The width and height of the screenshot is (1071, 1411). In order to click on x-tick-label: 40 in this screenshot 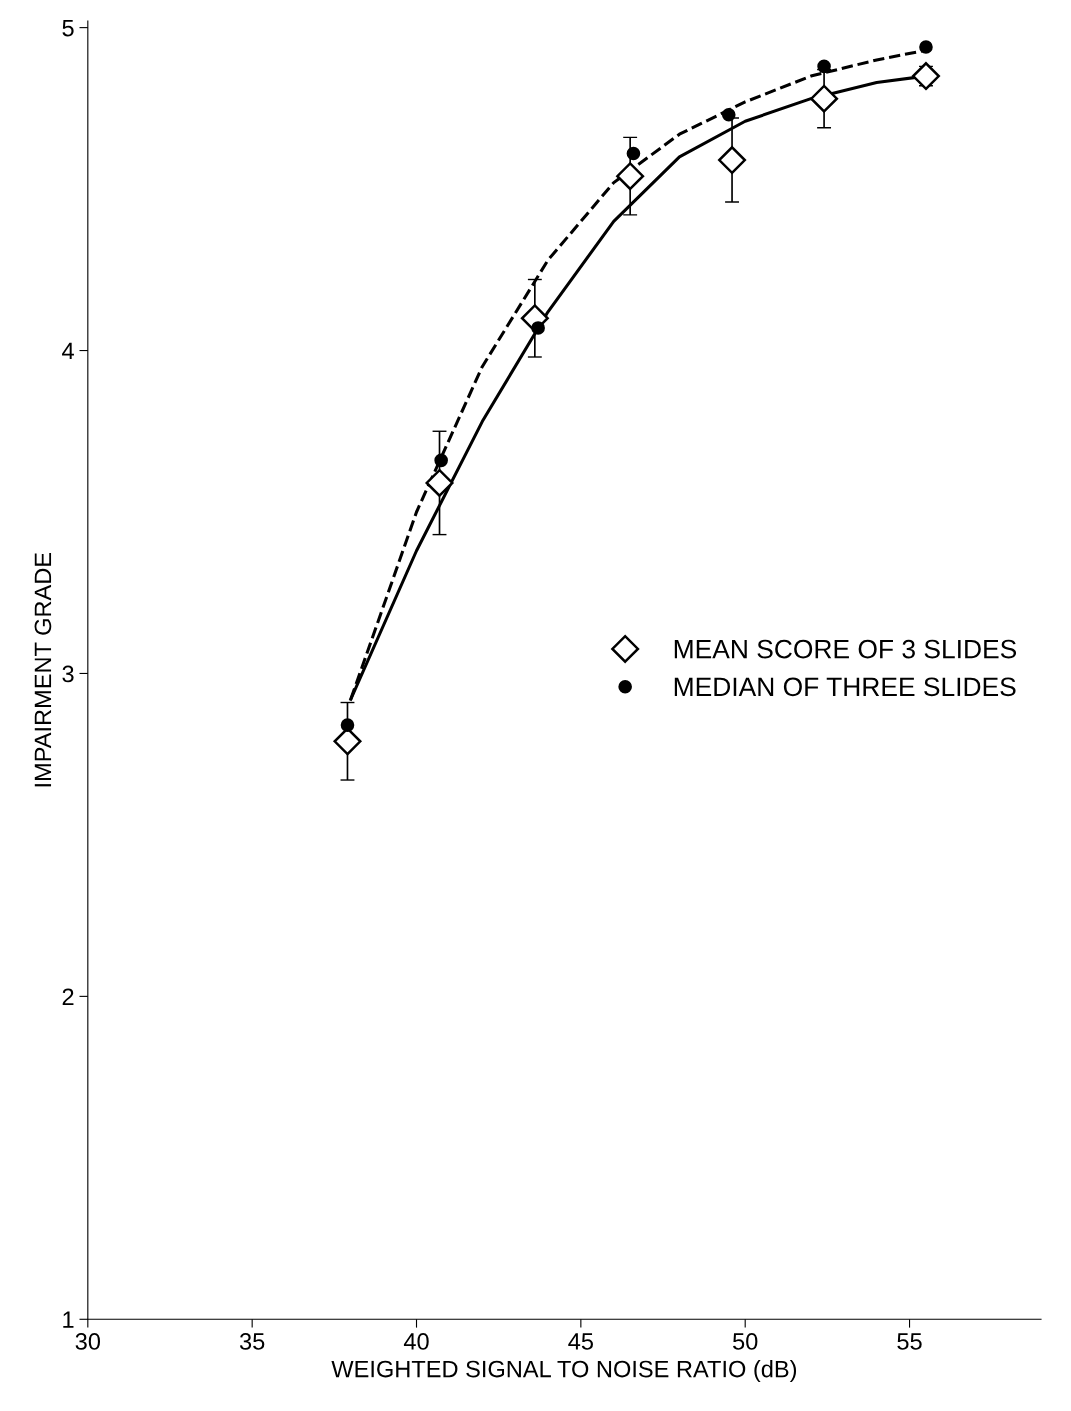, I will do `click(416, 1341)`.